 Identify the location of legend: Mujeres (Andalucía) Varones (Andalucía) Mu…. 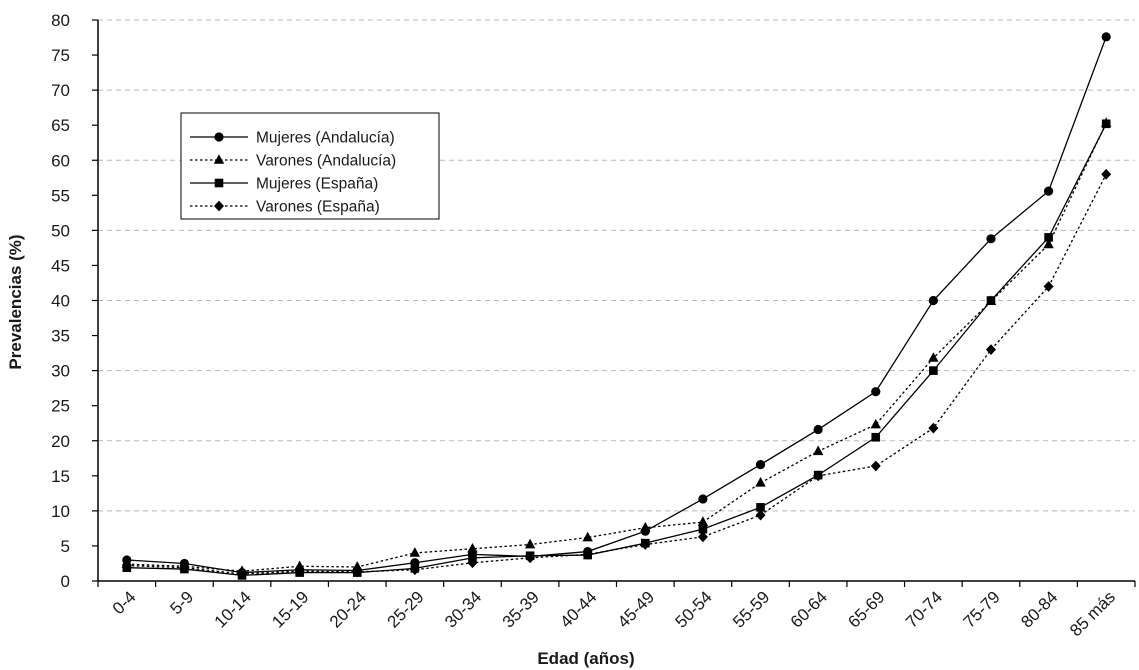
(310, 166).